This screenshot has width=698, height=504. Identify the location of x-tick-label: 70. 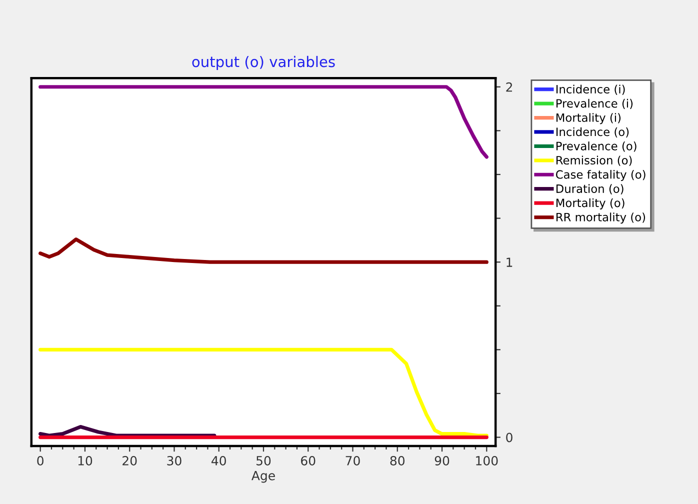
(353, 461).